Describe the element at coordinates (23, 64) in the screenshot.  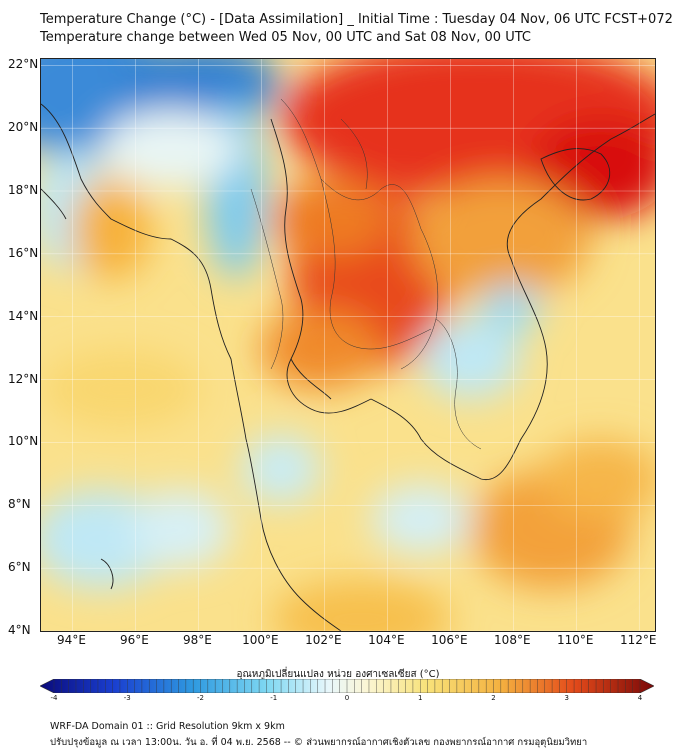
I see `lat-label: 22°N` at that location.